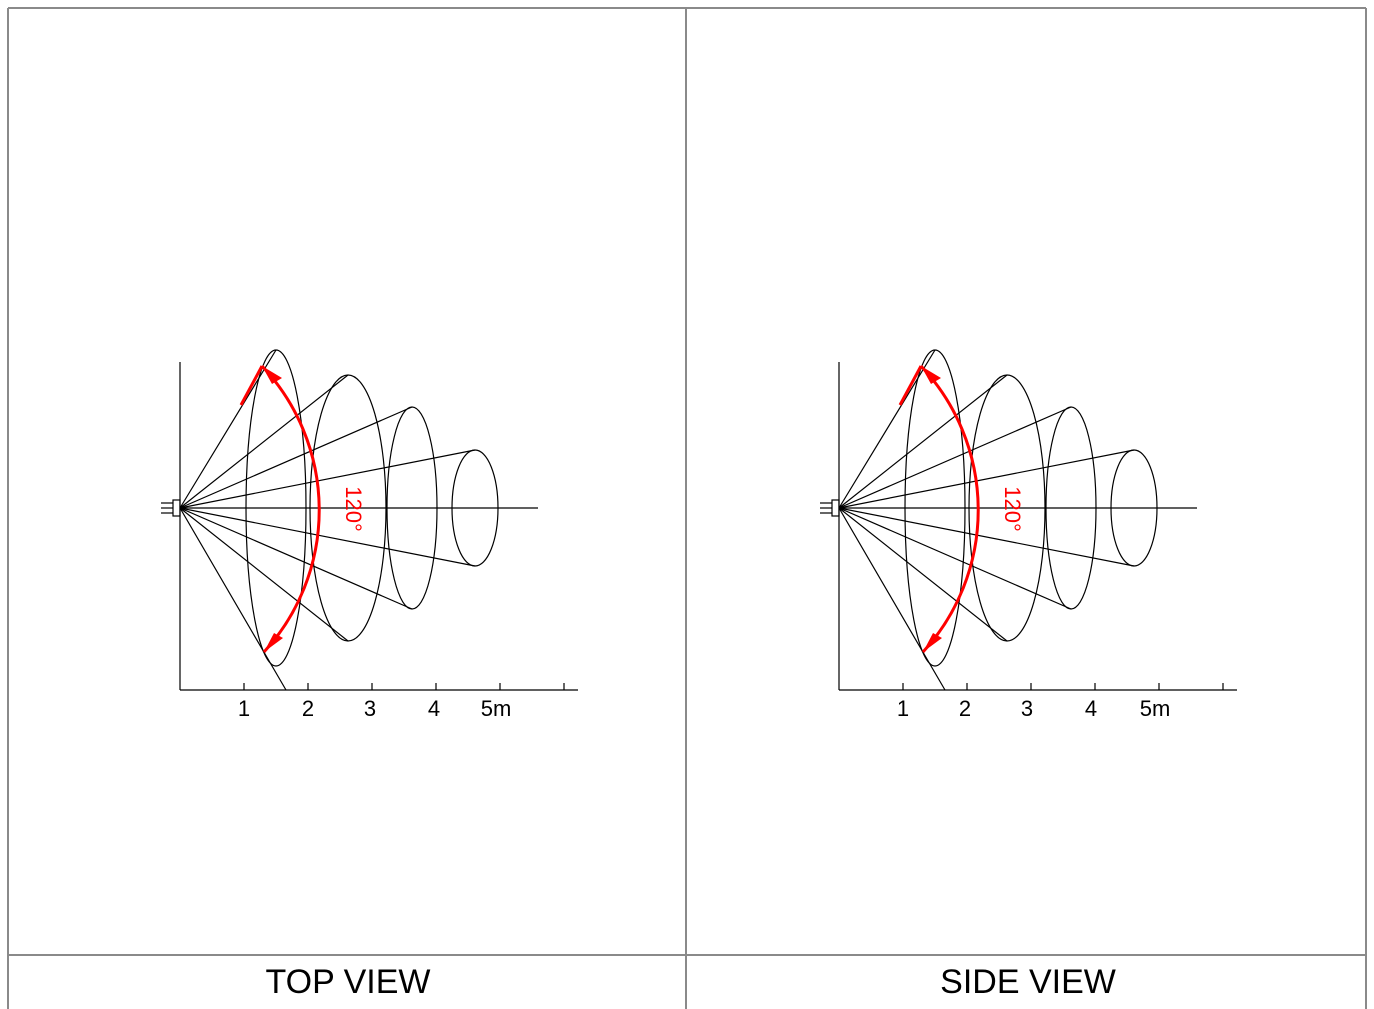 The image size is (1374, 1009). What do you see at coordinates (348, 981) in the screenshot?
I see `top-view-caption: TOP VIEW` at bounding box center [348, 981].